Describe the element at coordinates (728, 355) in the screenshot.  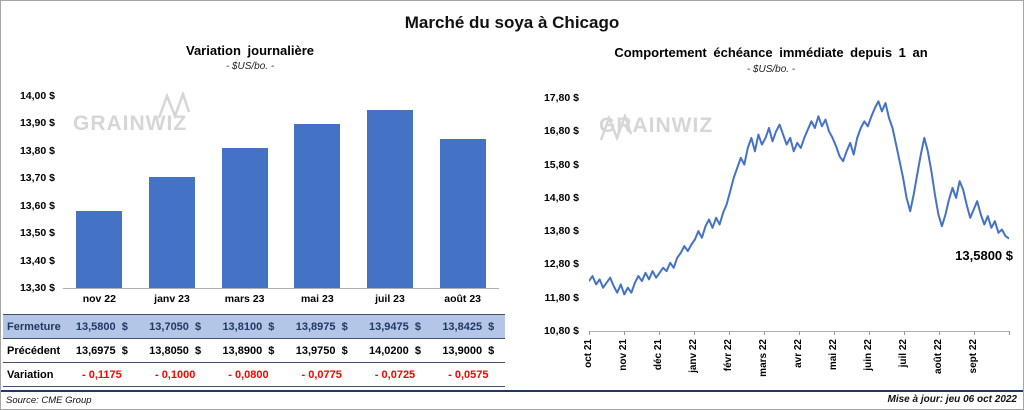
I see `line-x-label: févr 22` at that location.